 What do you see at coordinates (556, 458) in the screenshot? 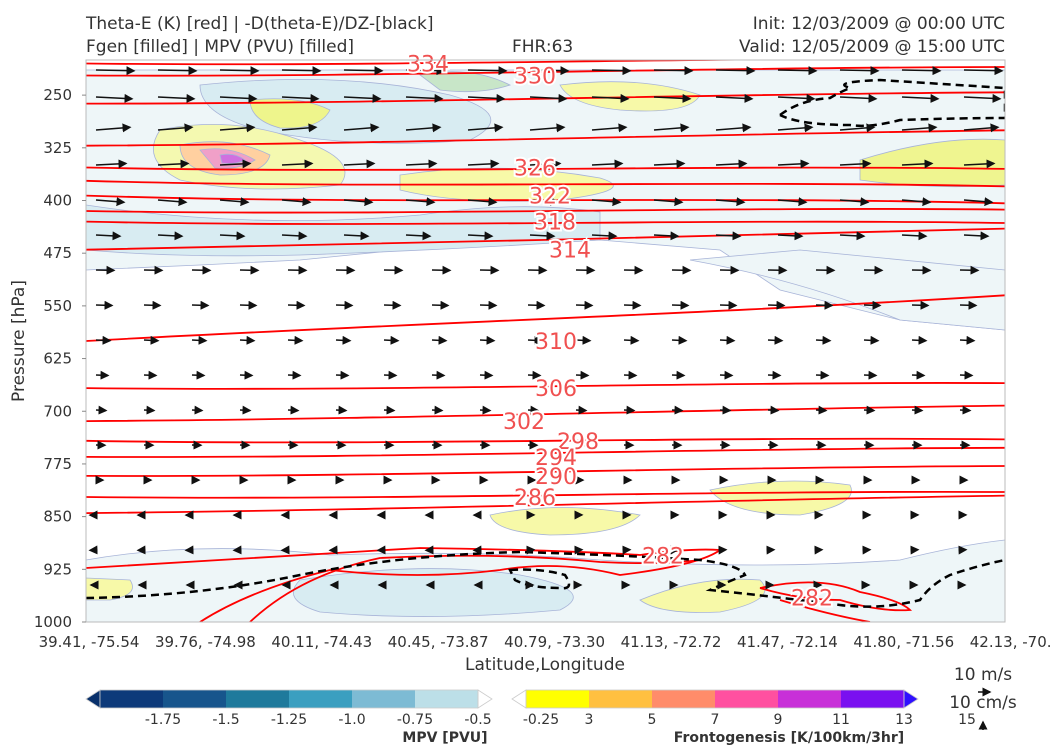
I see `theta-e-label-294: 294` at bounding box center [556, 458].